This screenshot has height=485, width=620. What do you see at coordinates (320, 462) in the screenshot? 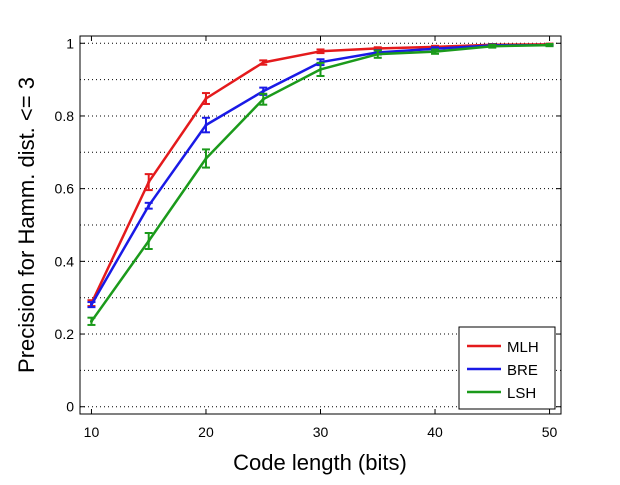
I see `x-axis-label: Code length (bits)` at bounding box center [320, 462].